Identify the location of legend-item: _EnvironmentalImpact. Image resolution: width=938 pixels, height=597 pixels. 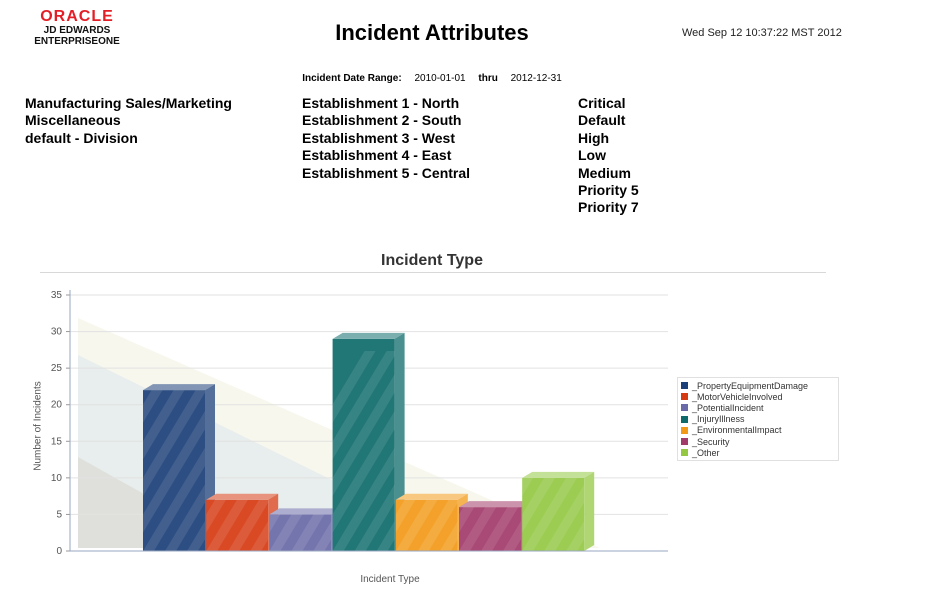
(758, 430).